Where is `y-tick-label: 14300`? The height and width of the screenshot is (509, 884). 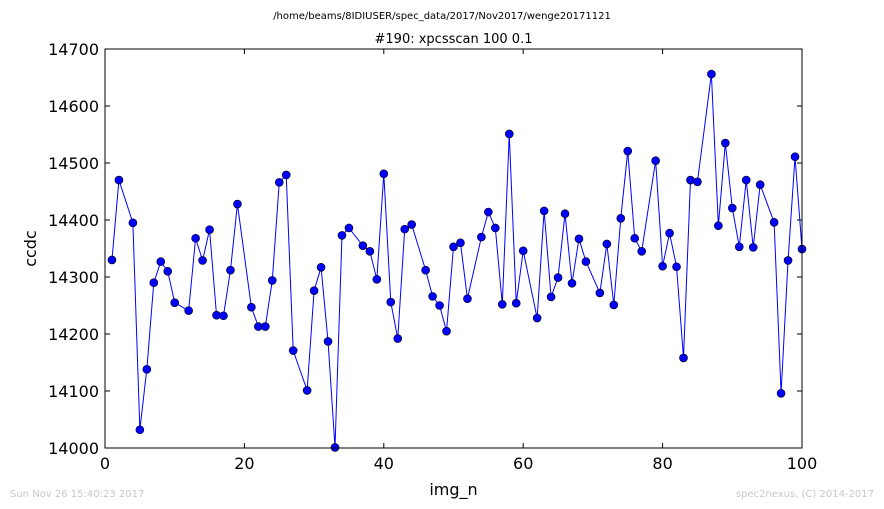 y-tick-label: 14300 is located at coordinates (73, 277).